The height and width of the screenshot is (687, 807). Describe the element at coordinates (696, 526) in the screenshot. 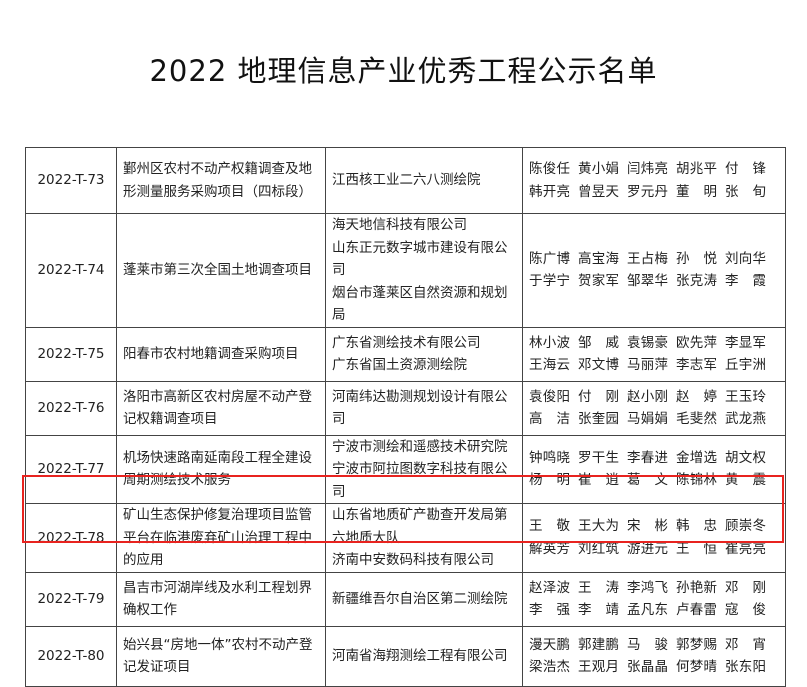

I see `person-name: 韩忠` at that location.